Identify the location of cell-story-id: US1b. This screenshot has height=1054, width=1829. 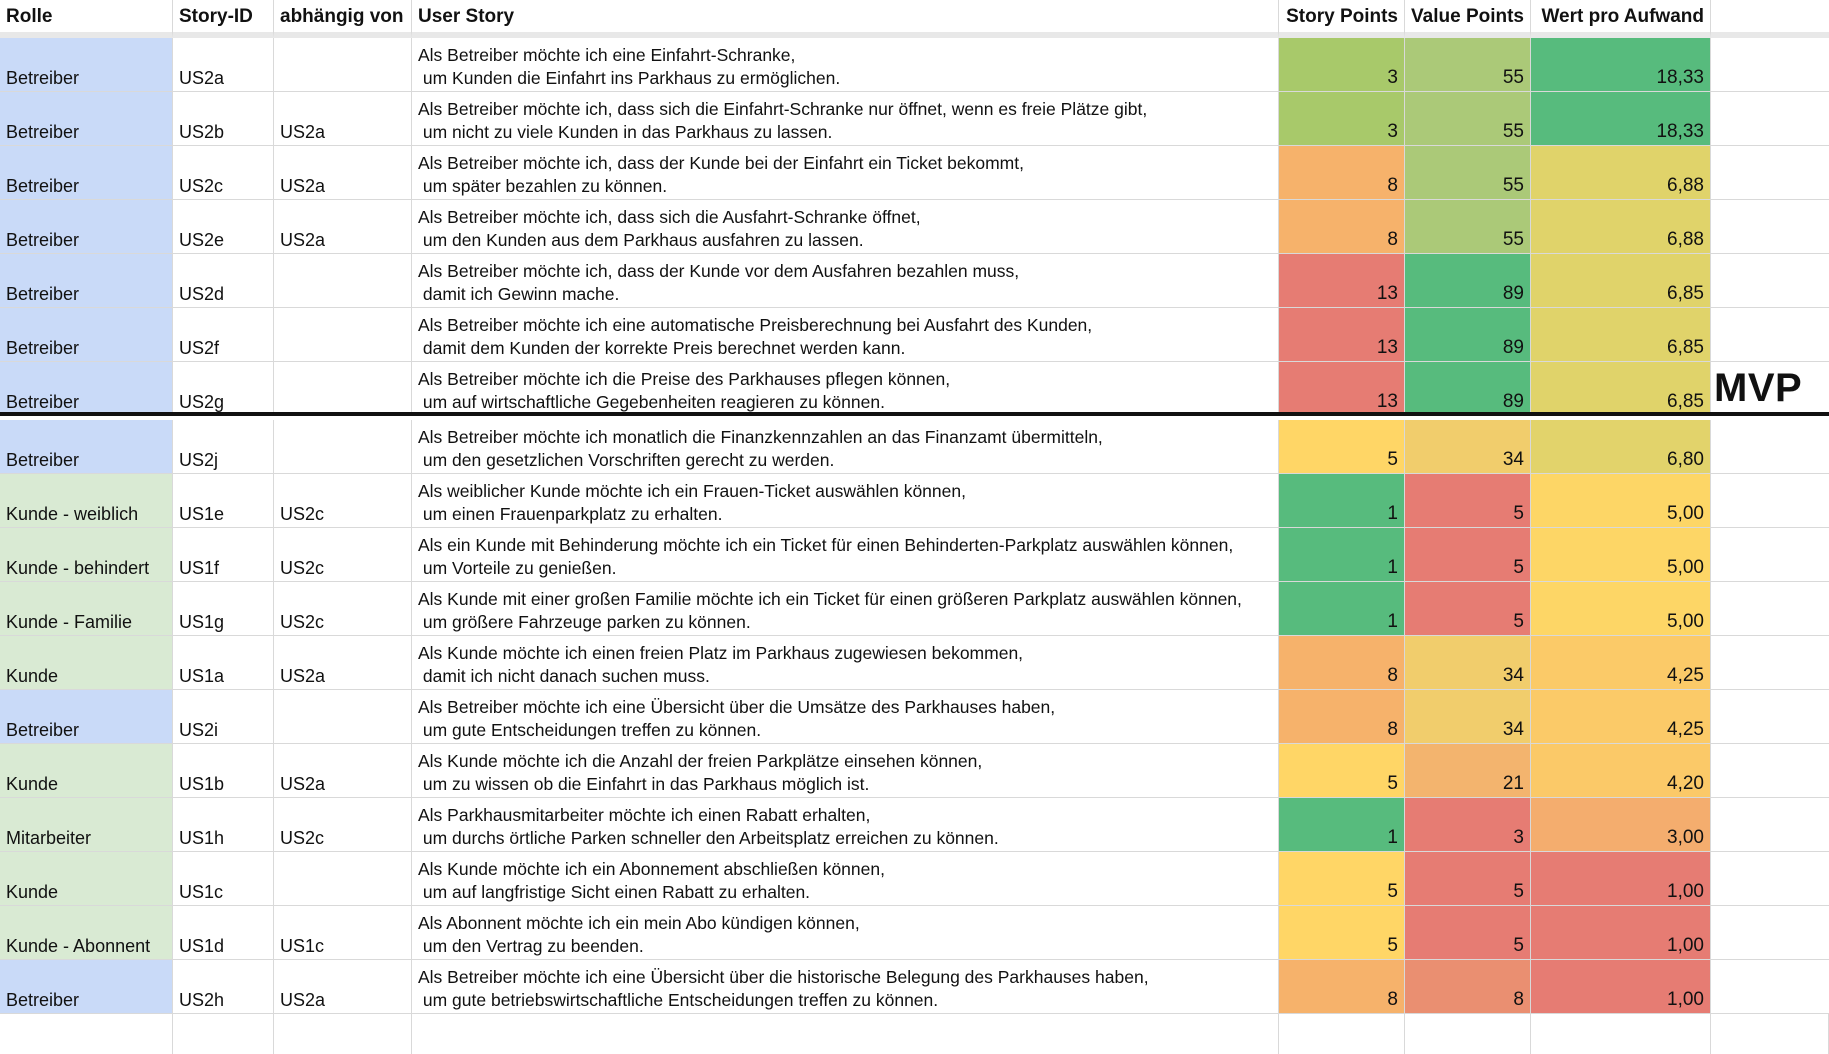
(223, 771).